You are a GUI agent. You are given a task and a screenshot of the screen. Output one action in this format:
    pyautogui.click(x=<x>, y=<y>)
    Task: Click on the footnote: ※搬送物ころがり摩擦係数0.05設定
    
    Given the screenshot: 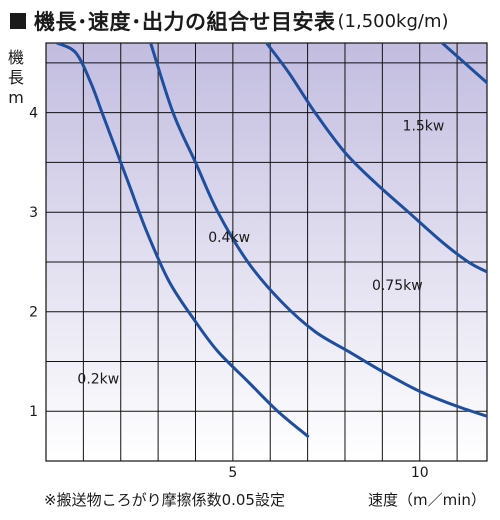 What is the action you would take?
    pyautogui.click(x=164, y=500)
    